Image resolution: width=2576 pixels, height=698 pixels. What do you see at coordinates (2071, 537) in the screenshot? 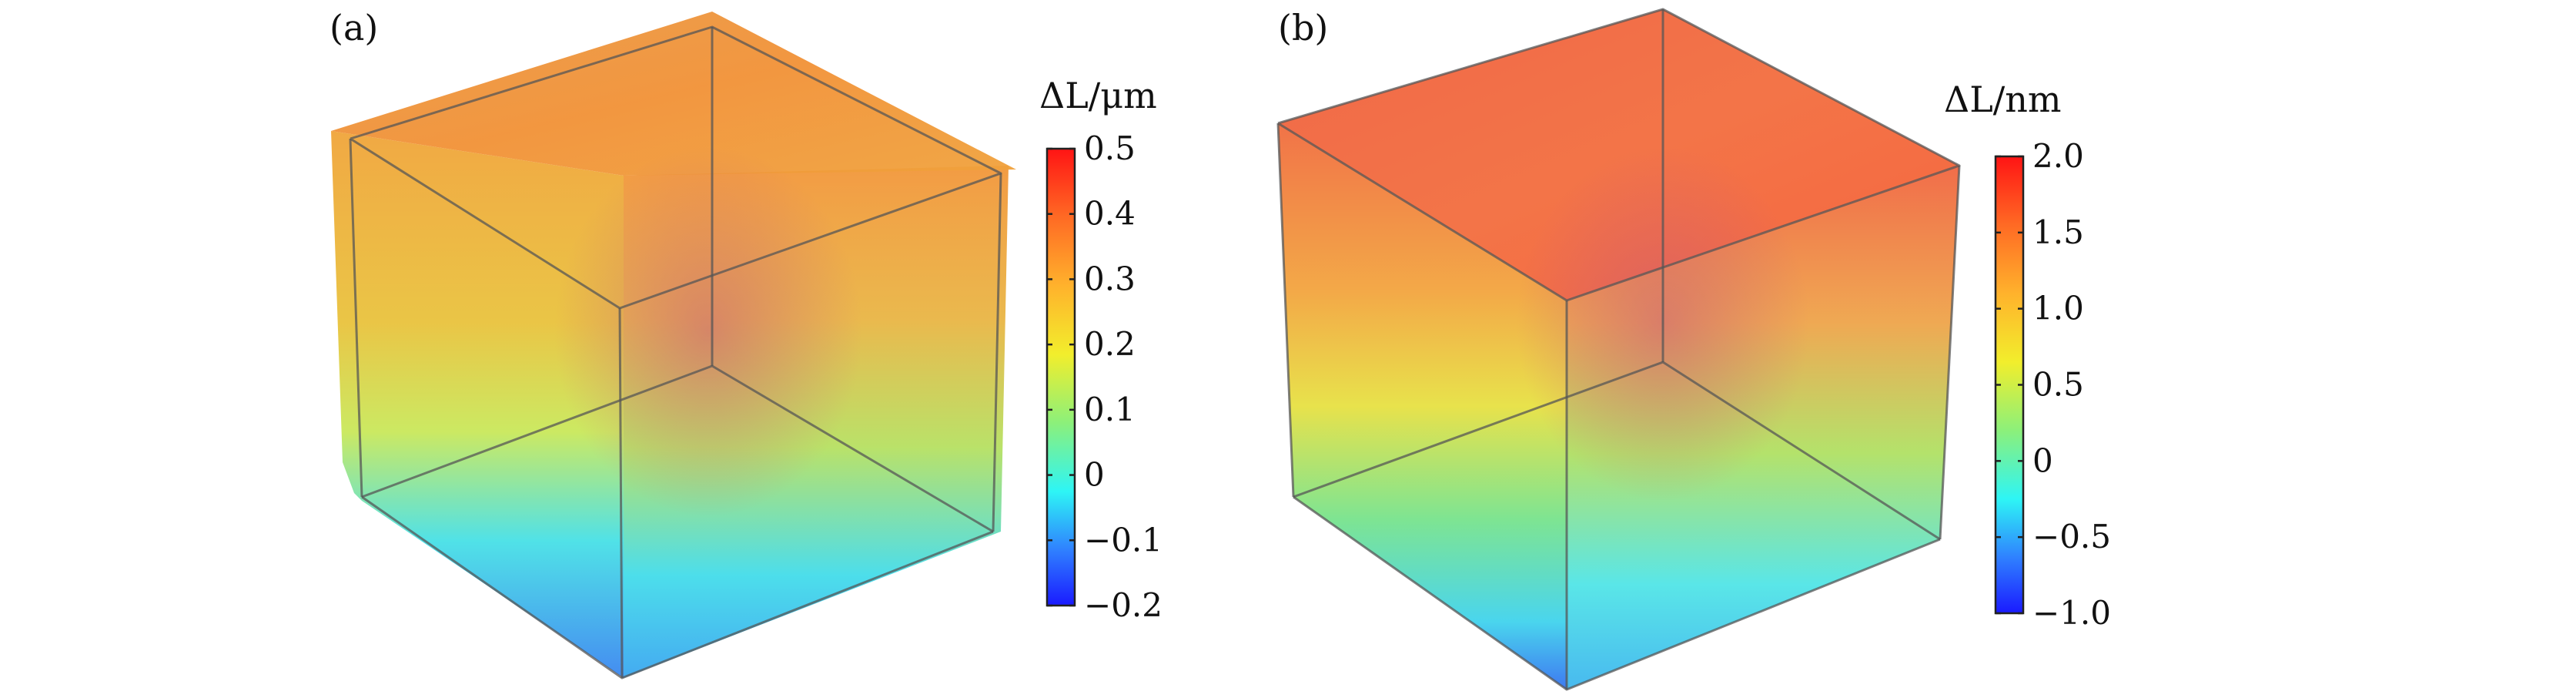
I see `colorbar-tick-label: −0.5` at bounding box center [2071, 537].